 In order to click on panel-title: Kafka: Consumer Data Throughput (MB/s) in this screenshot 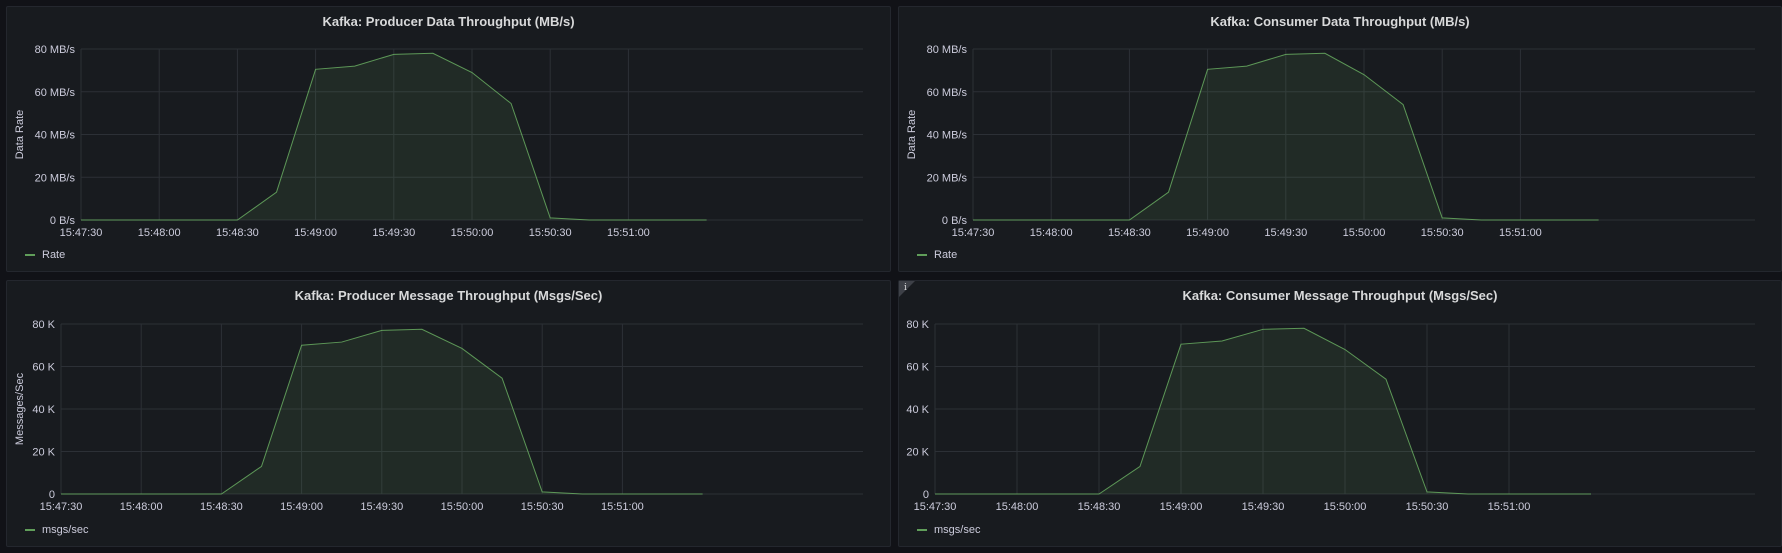, I will do `click(1340, 21)`.